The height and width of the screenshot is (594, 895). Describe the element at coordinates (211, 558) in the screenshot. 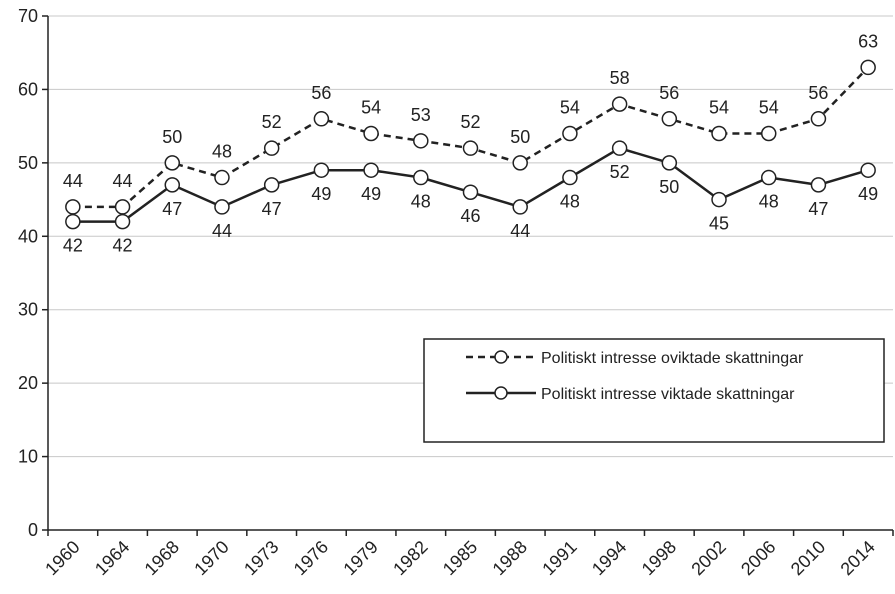

I see `x-tick-label: 1970` at that location.